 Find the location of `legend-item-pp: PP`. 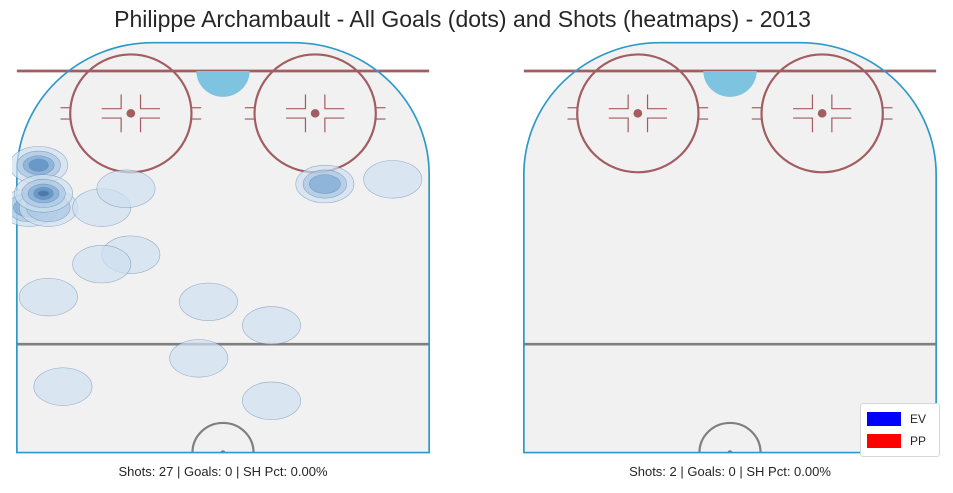

legend-item-pp: PP is located at coordinates (896, 441).